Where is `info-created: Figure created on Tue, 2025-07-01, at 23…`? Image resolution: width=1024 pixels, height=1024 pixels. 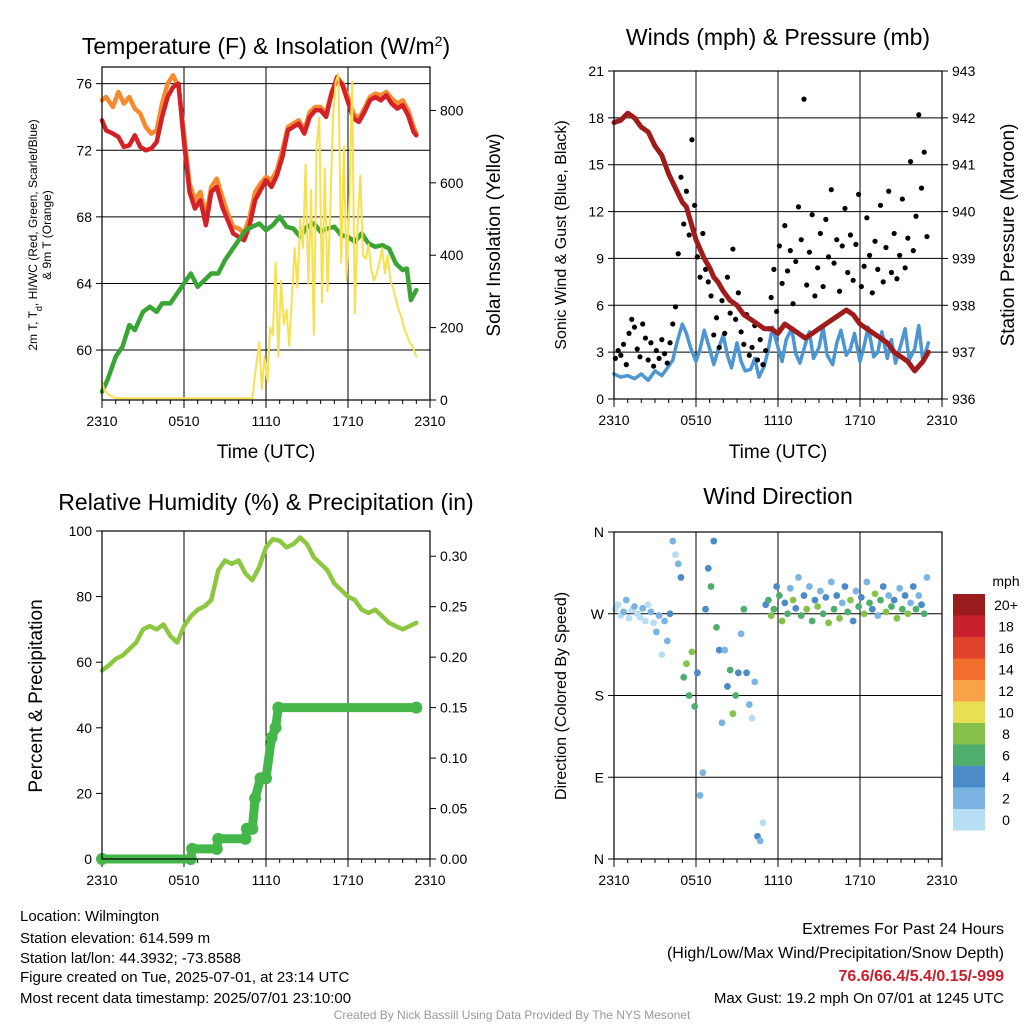
info-created: Figure created on Tue, 2025-07-01, at 23… is located at coordinates (185, 977).